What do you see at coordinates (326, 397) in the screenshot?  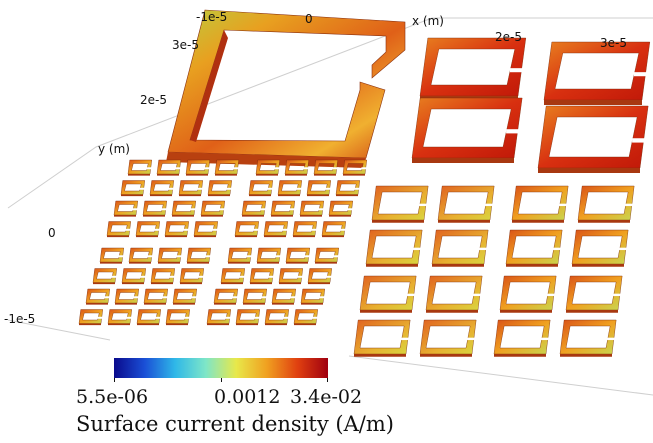 I see `colorbar-max-label: 3.4e-02` at bounding box center [326, 397].